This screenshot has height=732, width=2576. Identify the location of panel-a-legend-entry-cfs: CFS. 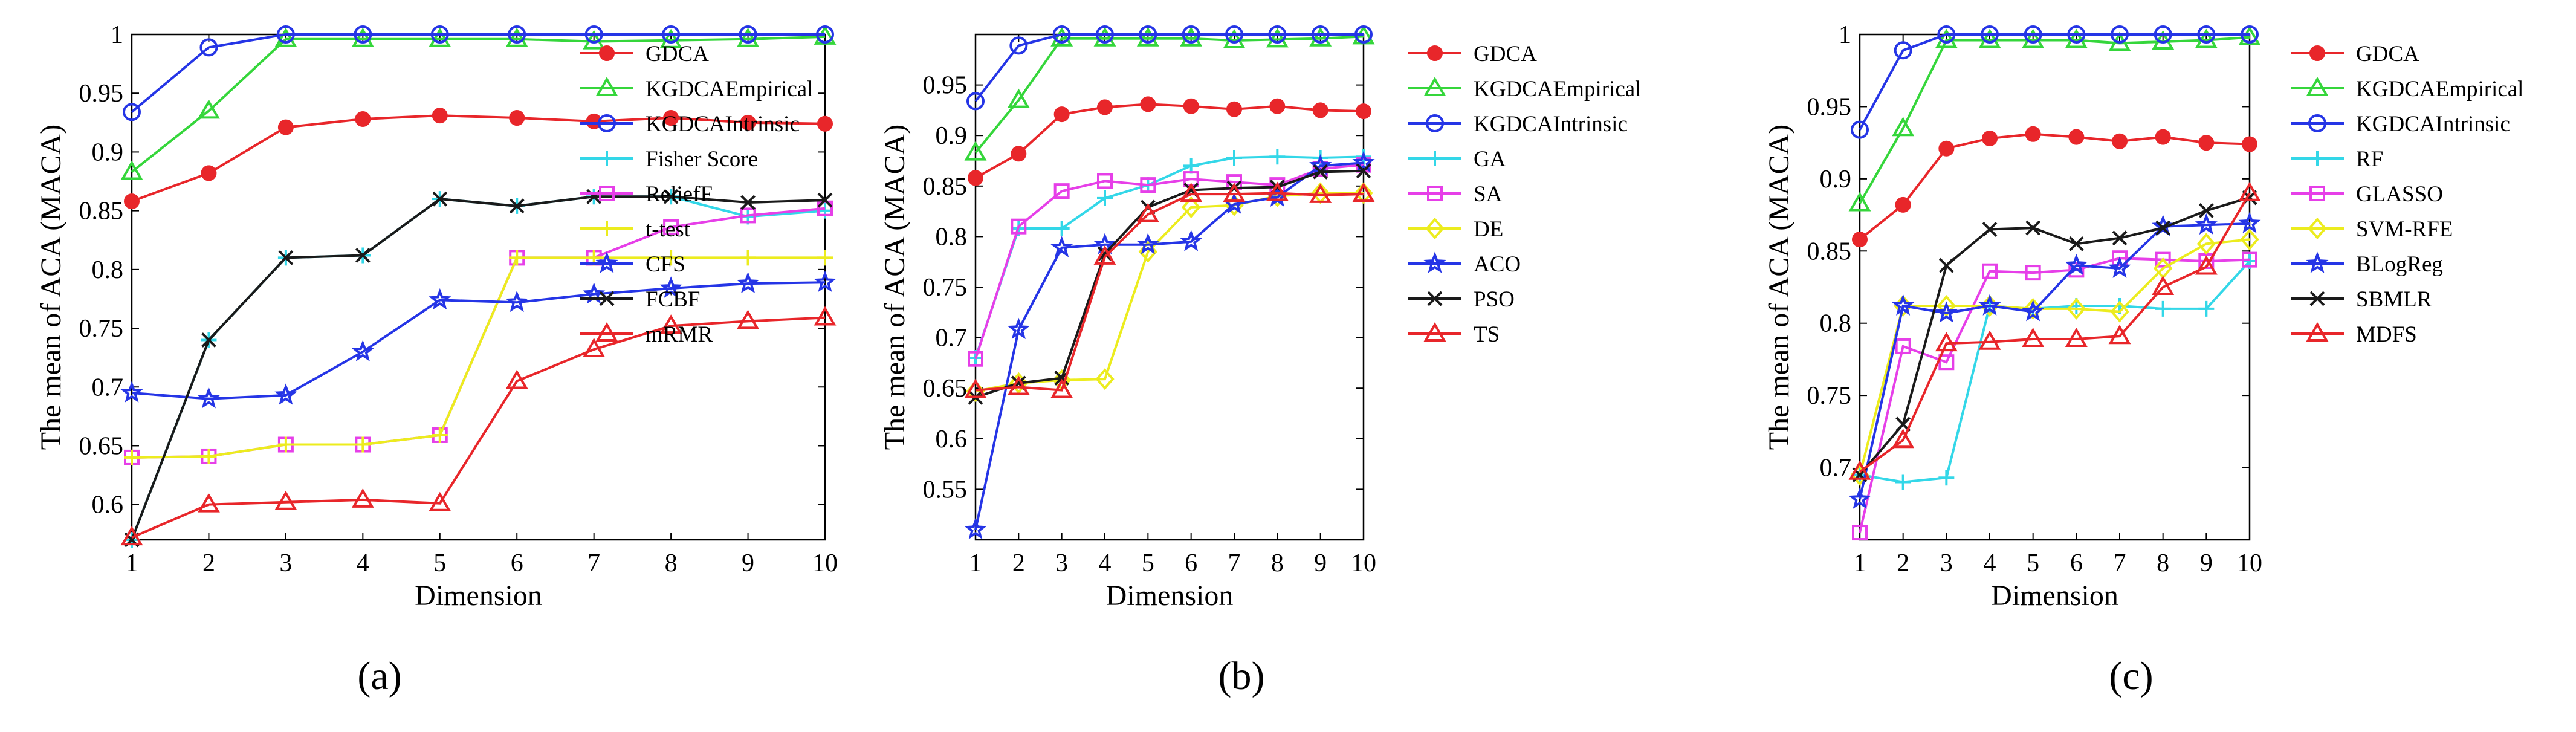
(632, 264).